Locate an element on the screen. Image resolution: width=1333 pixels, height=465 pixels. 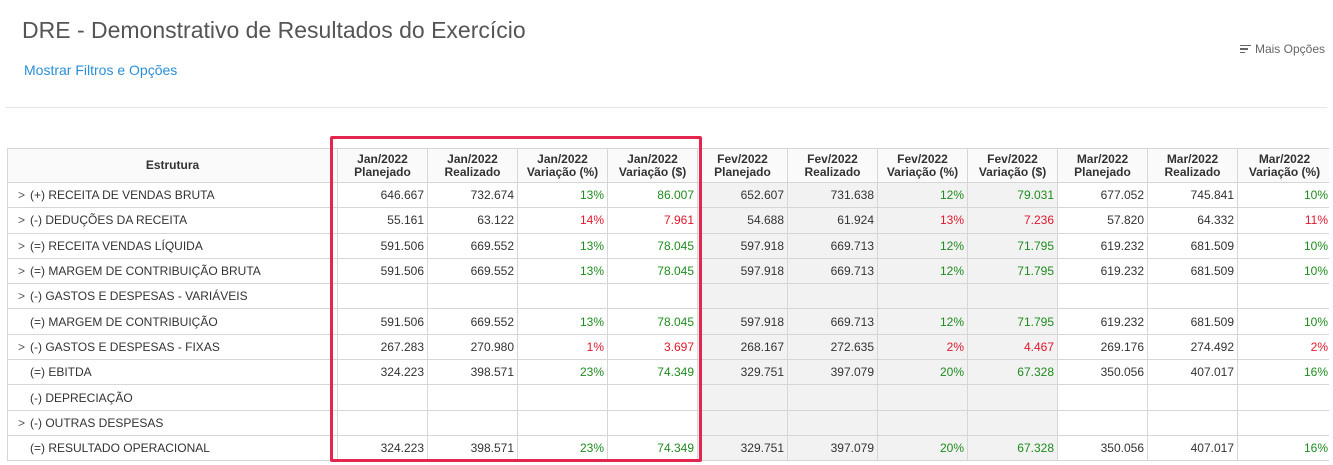
column-header: Jan/2022 Realizado is located at coordinates (472, 165).